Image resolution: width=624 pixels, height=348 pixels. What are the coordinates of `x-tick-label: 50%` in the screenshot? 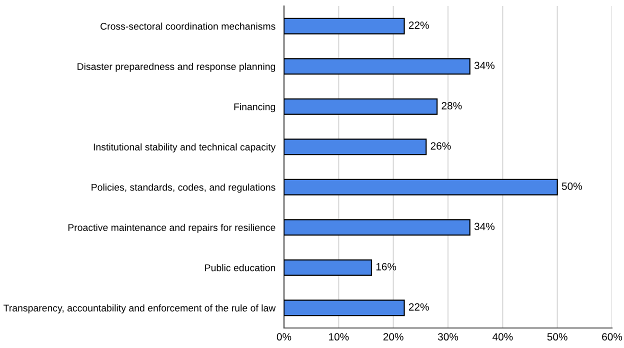 It's located at (557, 337).